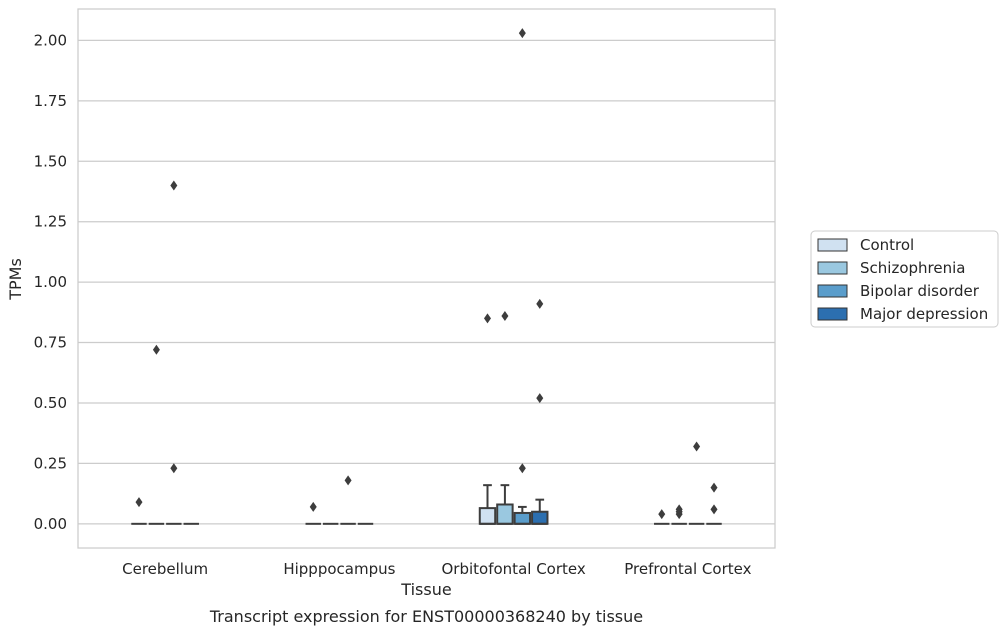 Image resolution: width=1007 pixels, height=634 pixels. I want to click on y-tick-label: 0.00, so click(50, 524).